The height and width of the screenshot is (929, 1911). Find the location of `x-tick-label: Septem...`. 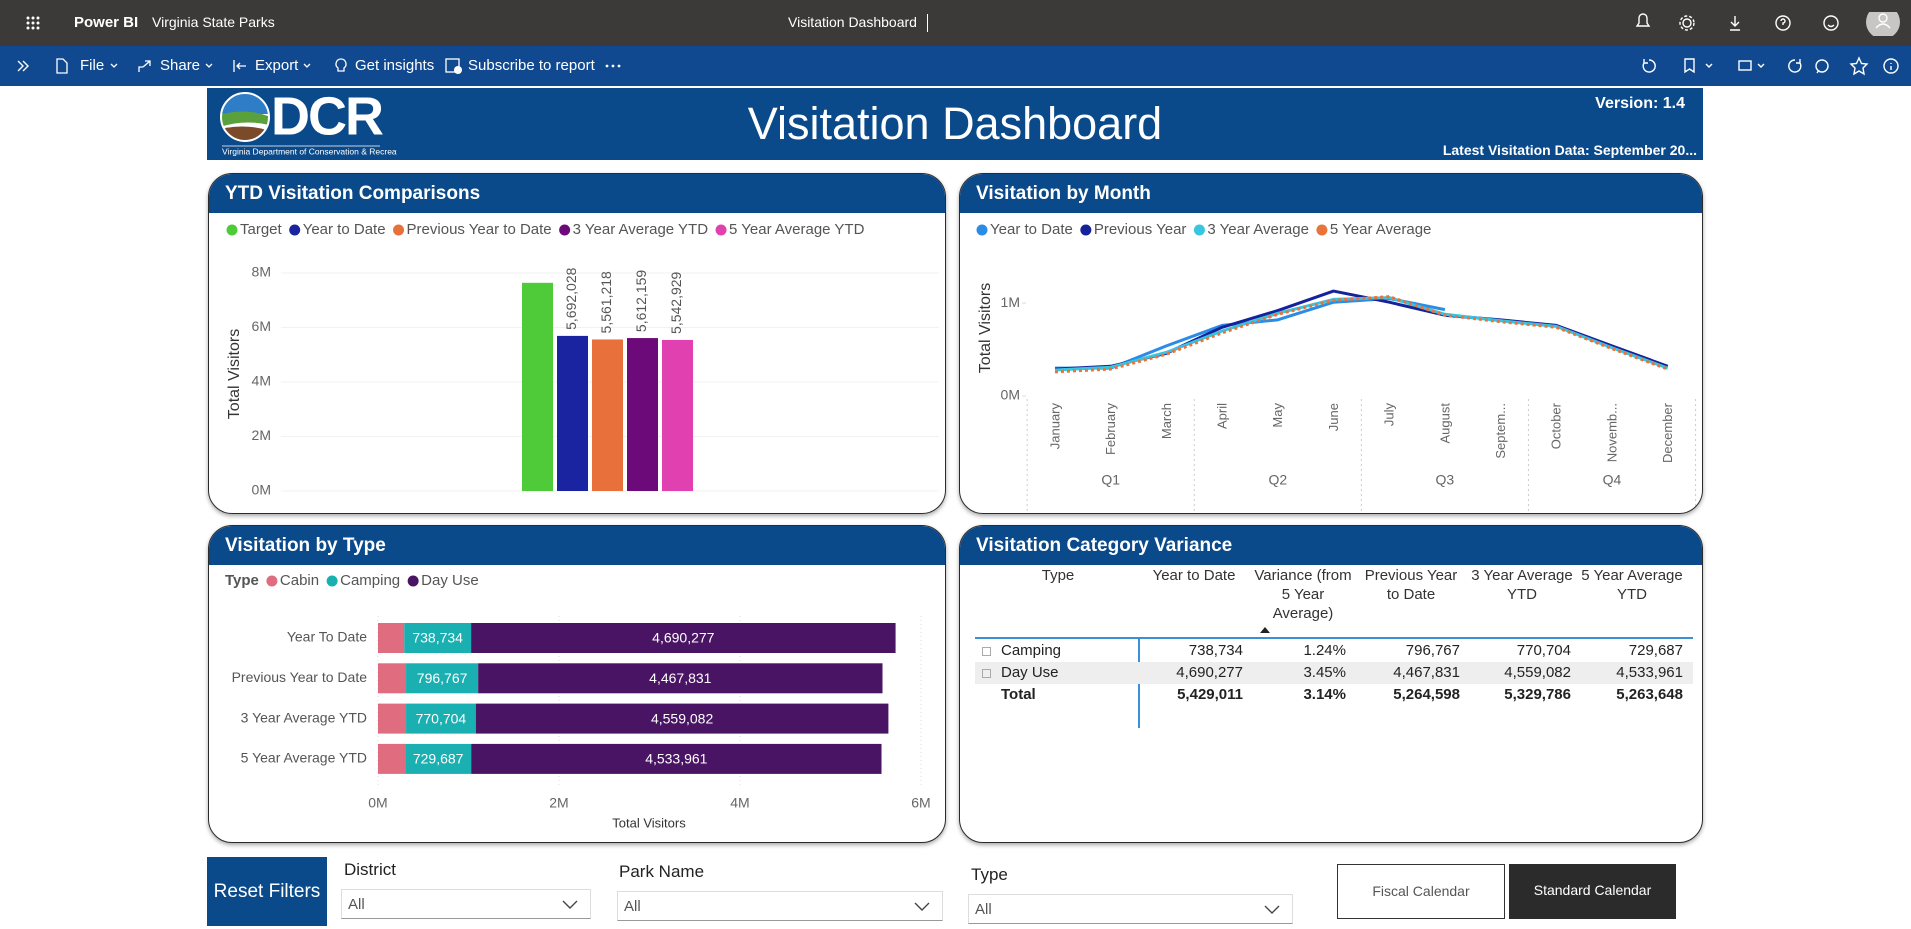

x-tick-label: Septem... is located at coordinates (1500, 431).